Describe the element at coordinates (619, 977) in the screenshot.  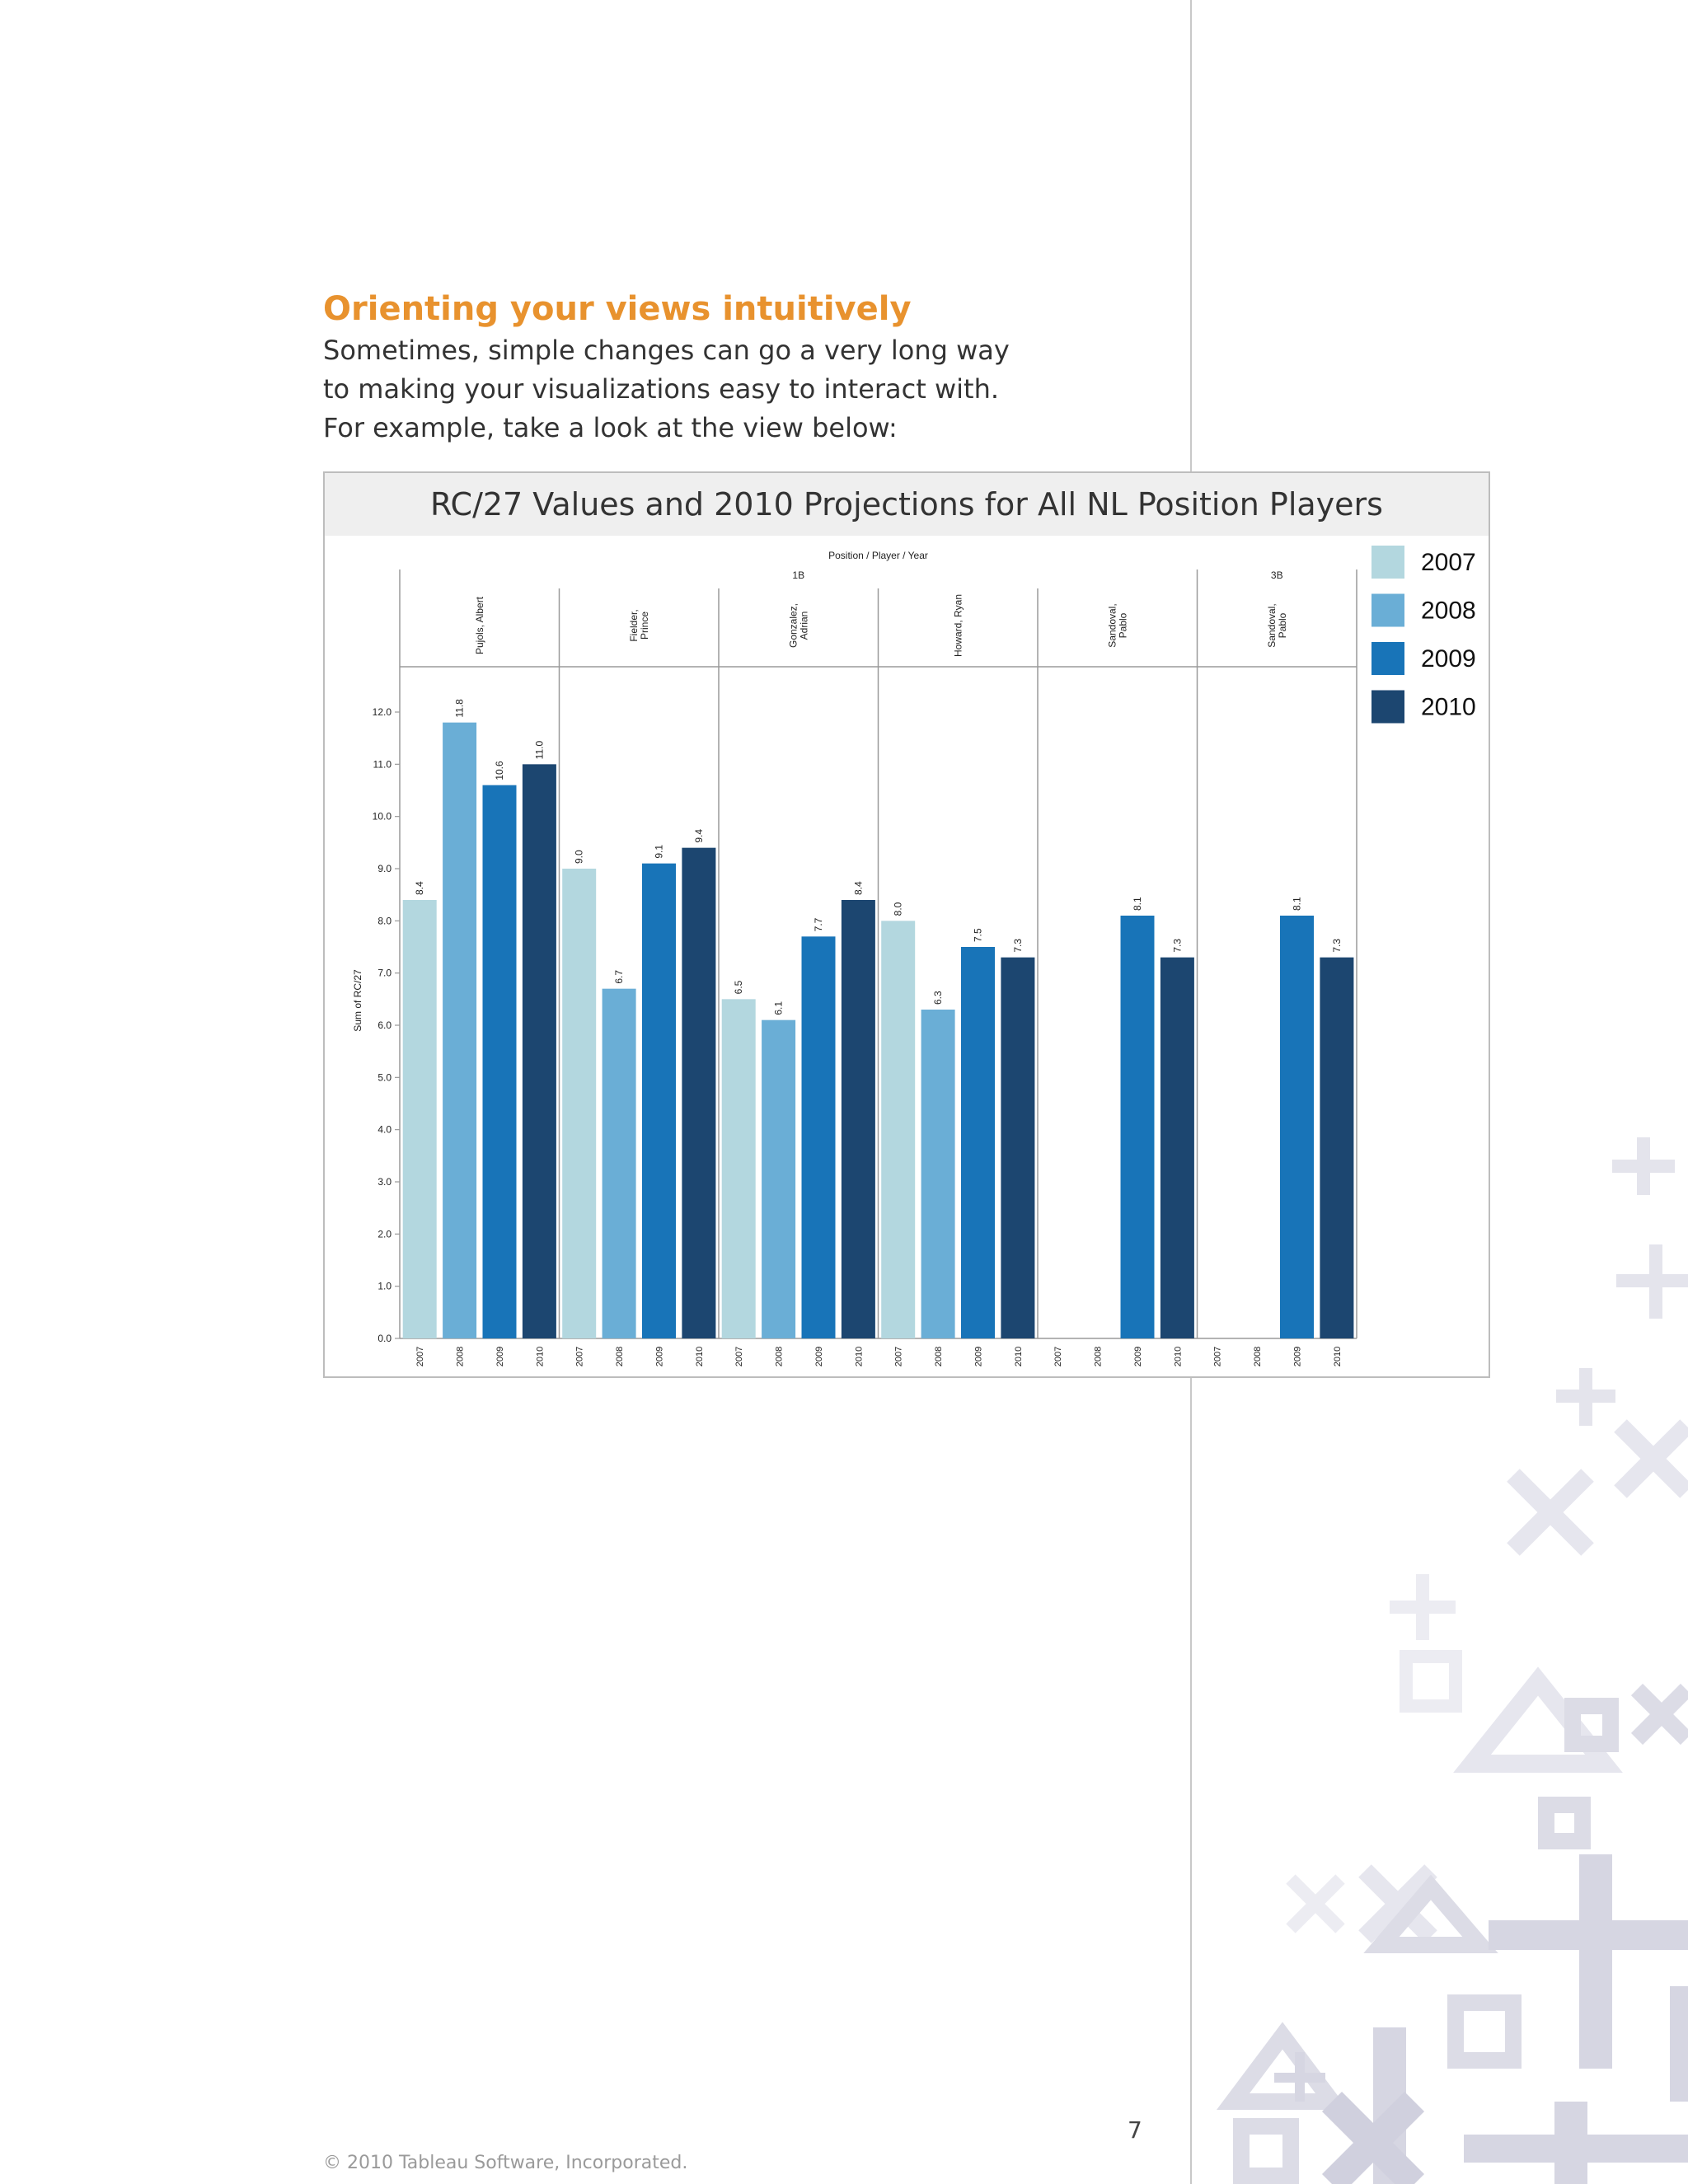
I see `bar-data-label: 6.7` at that location.